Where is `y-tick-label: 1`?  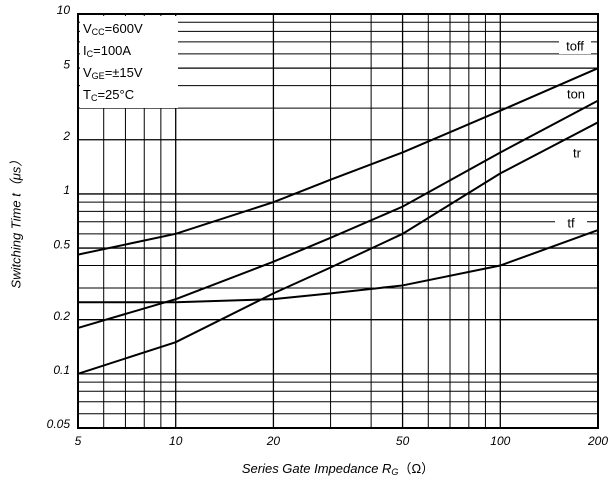 y-tick-label: 1 is located at coordinates (66, 190).